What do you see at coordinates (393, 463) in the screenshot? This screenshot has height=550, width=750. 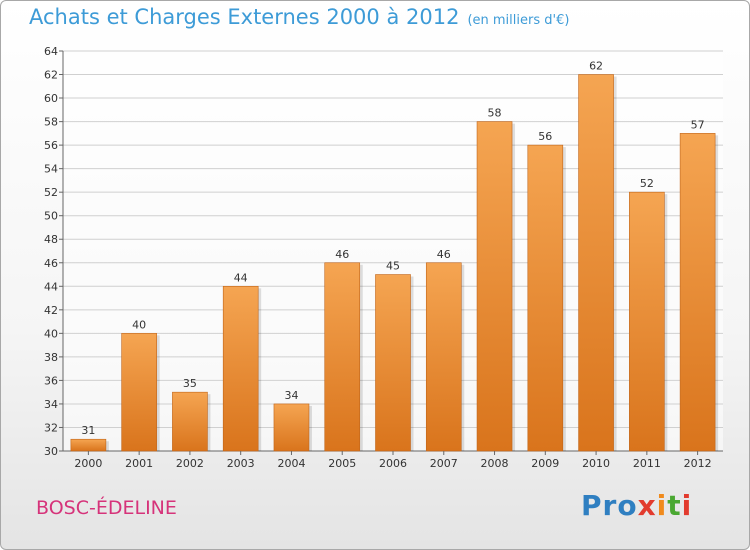 I see `x-tick-label: 2006` at bounding box center [393, 463].